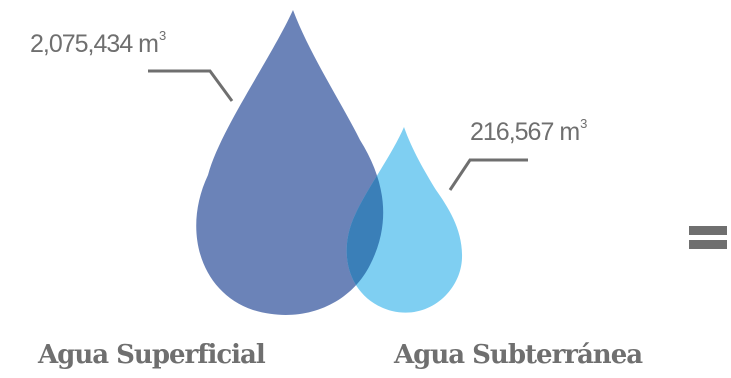 This screenshot has width=731, height=378. Describe the element at coordinates (98, 43) in the screenshot. I see `superficial-value: 2,075,434 m3` at that location.